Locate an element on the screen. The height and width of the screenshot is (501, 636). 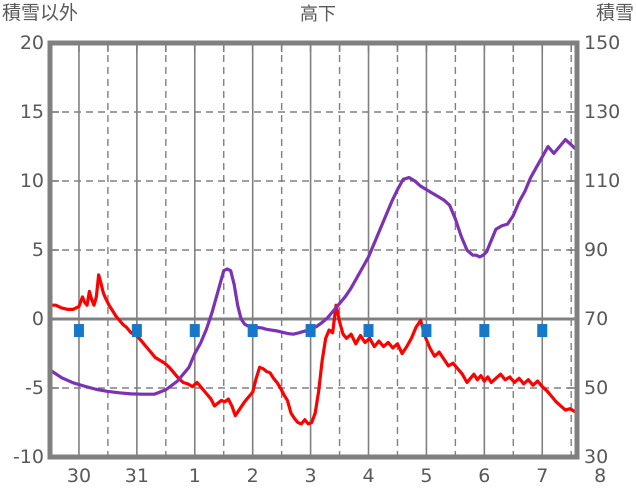
x-axis-tick-label: 31 is located at coordinates (136, 476).